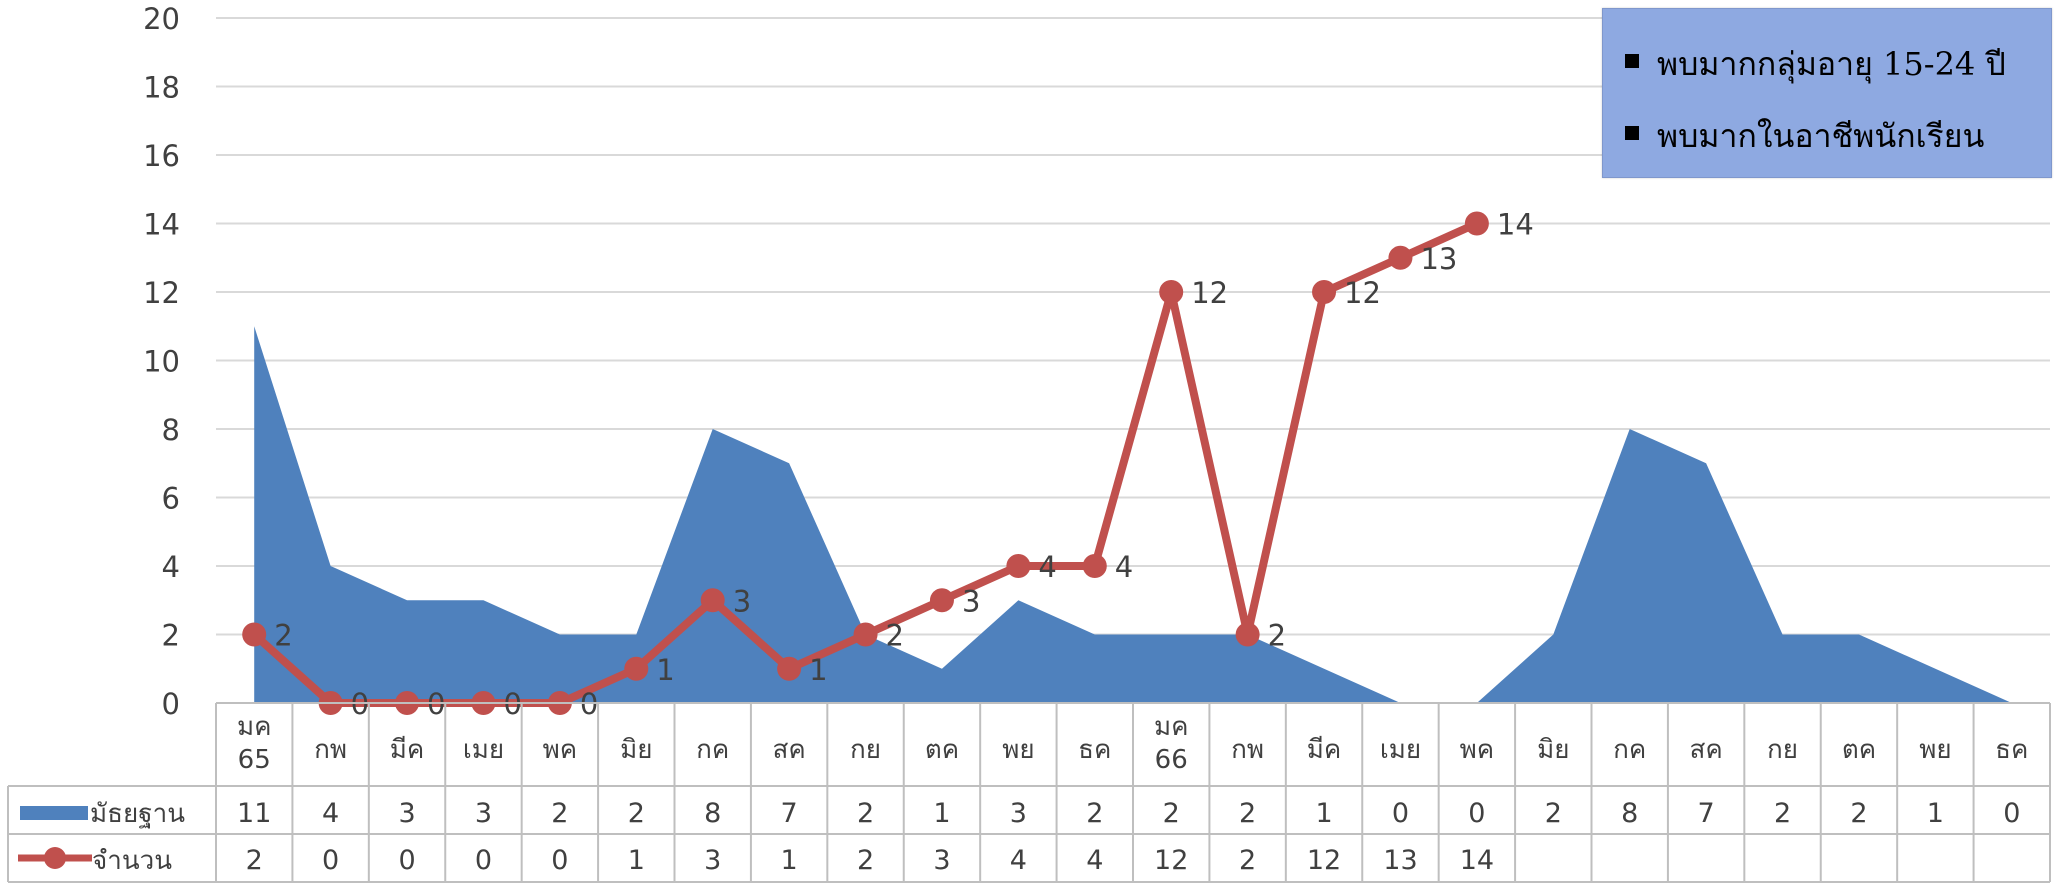 This screenshot has height=896, width=2063. I want to click on y-tick-label: 20, so click(161, 19).